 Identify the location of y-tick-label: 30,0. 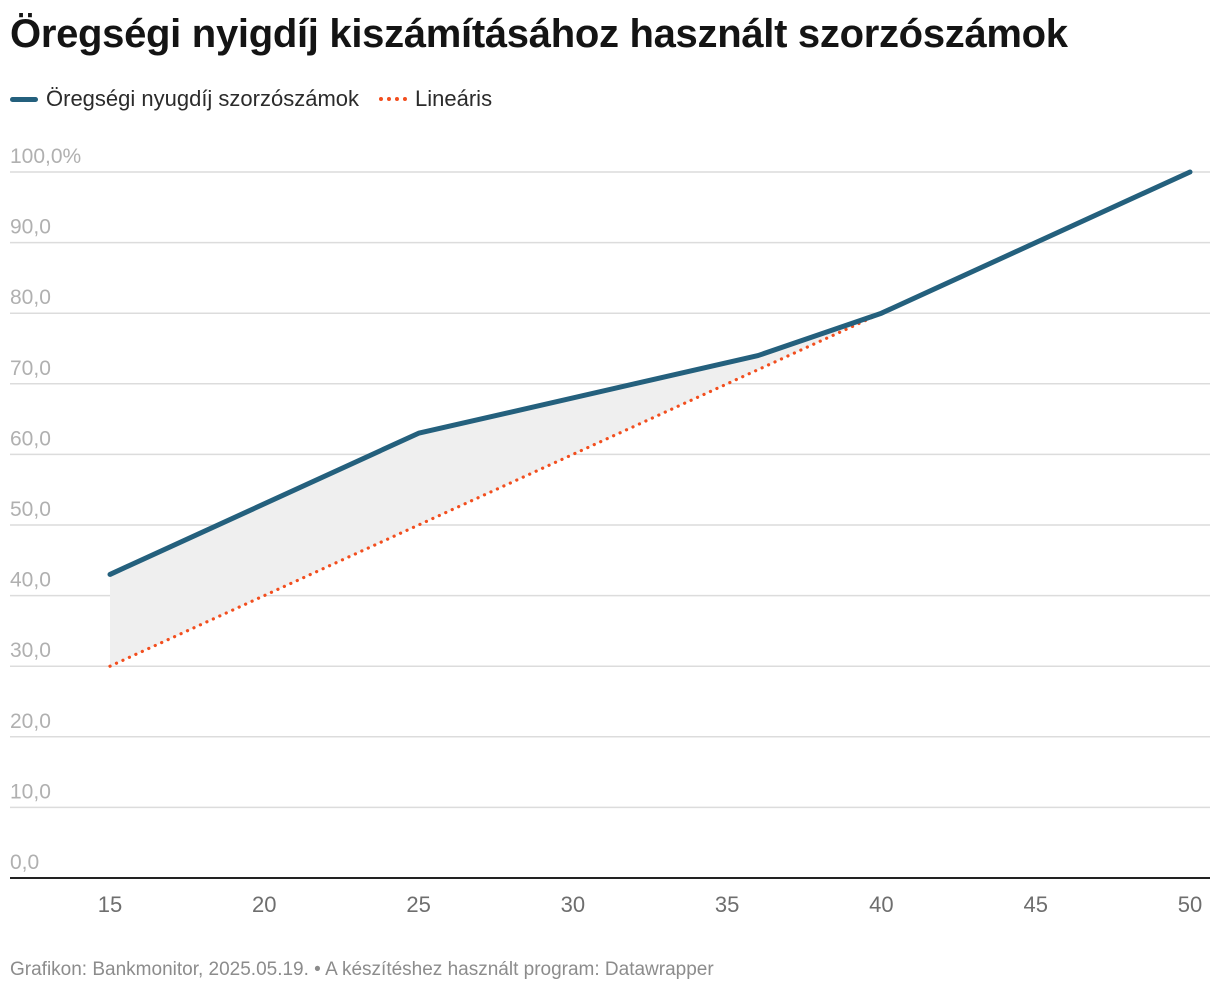
(30, 650).